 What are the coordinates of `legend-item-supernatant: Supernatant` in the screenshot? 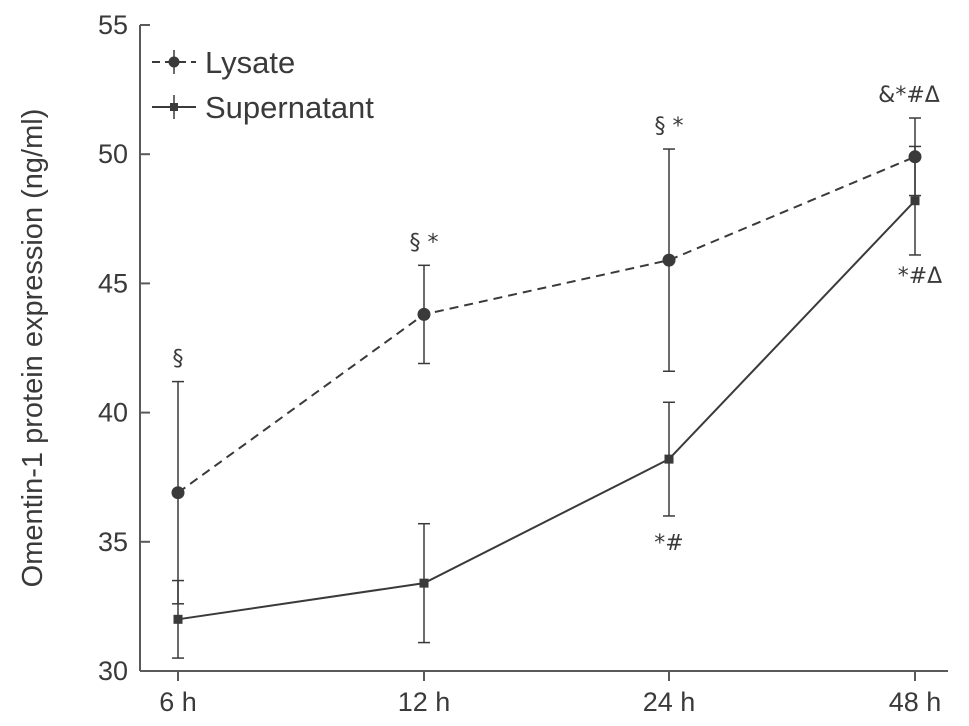 It's located at (263, 107).